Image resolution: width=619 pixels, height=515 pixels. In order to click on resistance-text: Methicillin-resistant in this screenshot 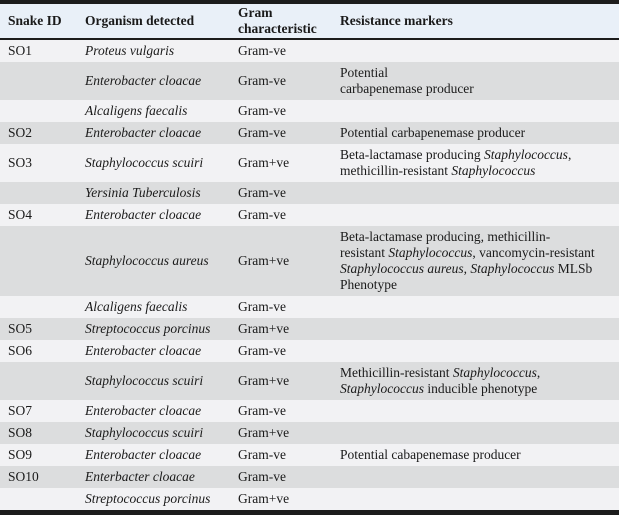, I will do `click(396, 372)`.